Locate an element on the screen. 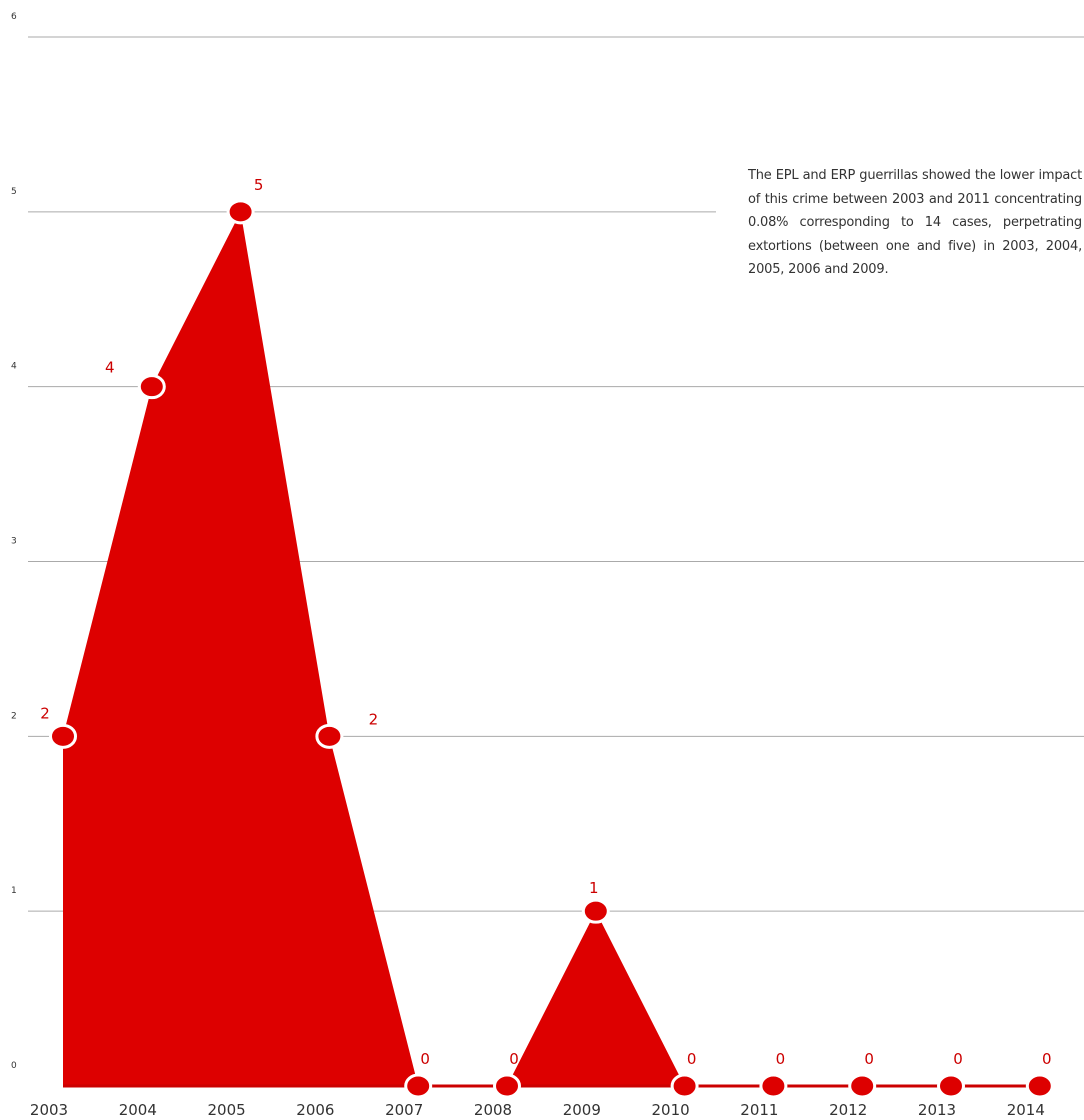  y-axis-ticks: 0 1 2 3 4 5 6 is located at coordinates (14, 541).